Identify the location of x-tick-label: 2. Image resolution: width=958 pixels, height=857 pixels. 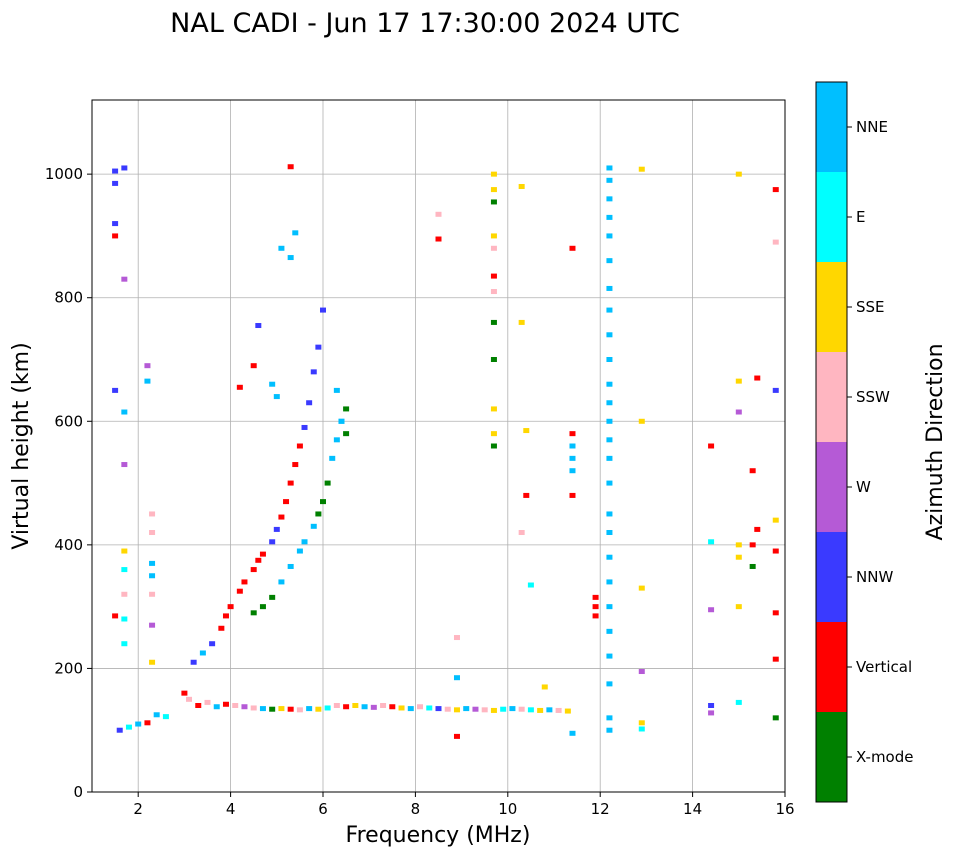
(138, 809).